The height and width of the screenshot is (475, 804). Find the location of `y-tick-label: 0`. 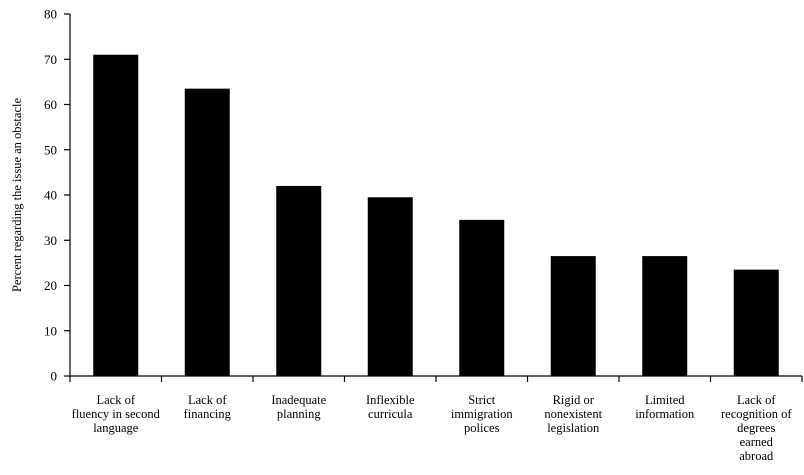

y-tick-label: 0 is located at coordinates (54, 376).